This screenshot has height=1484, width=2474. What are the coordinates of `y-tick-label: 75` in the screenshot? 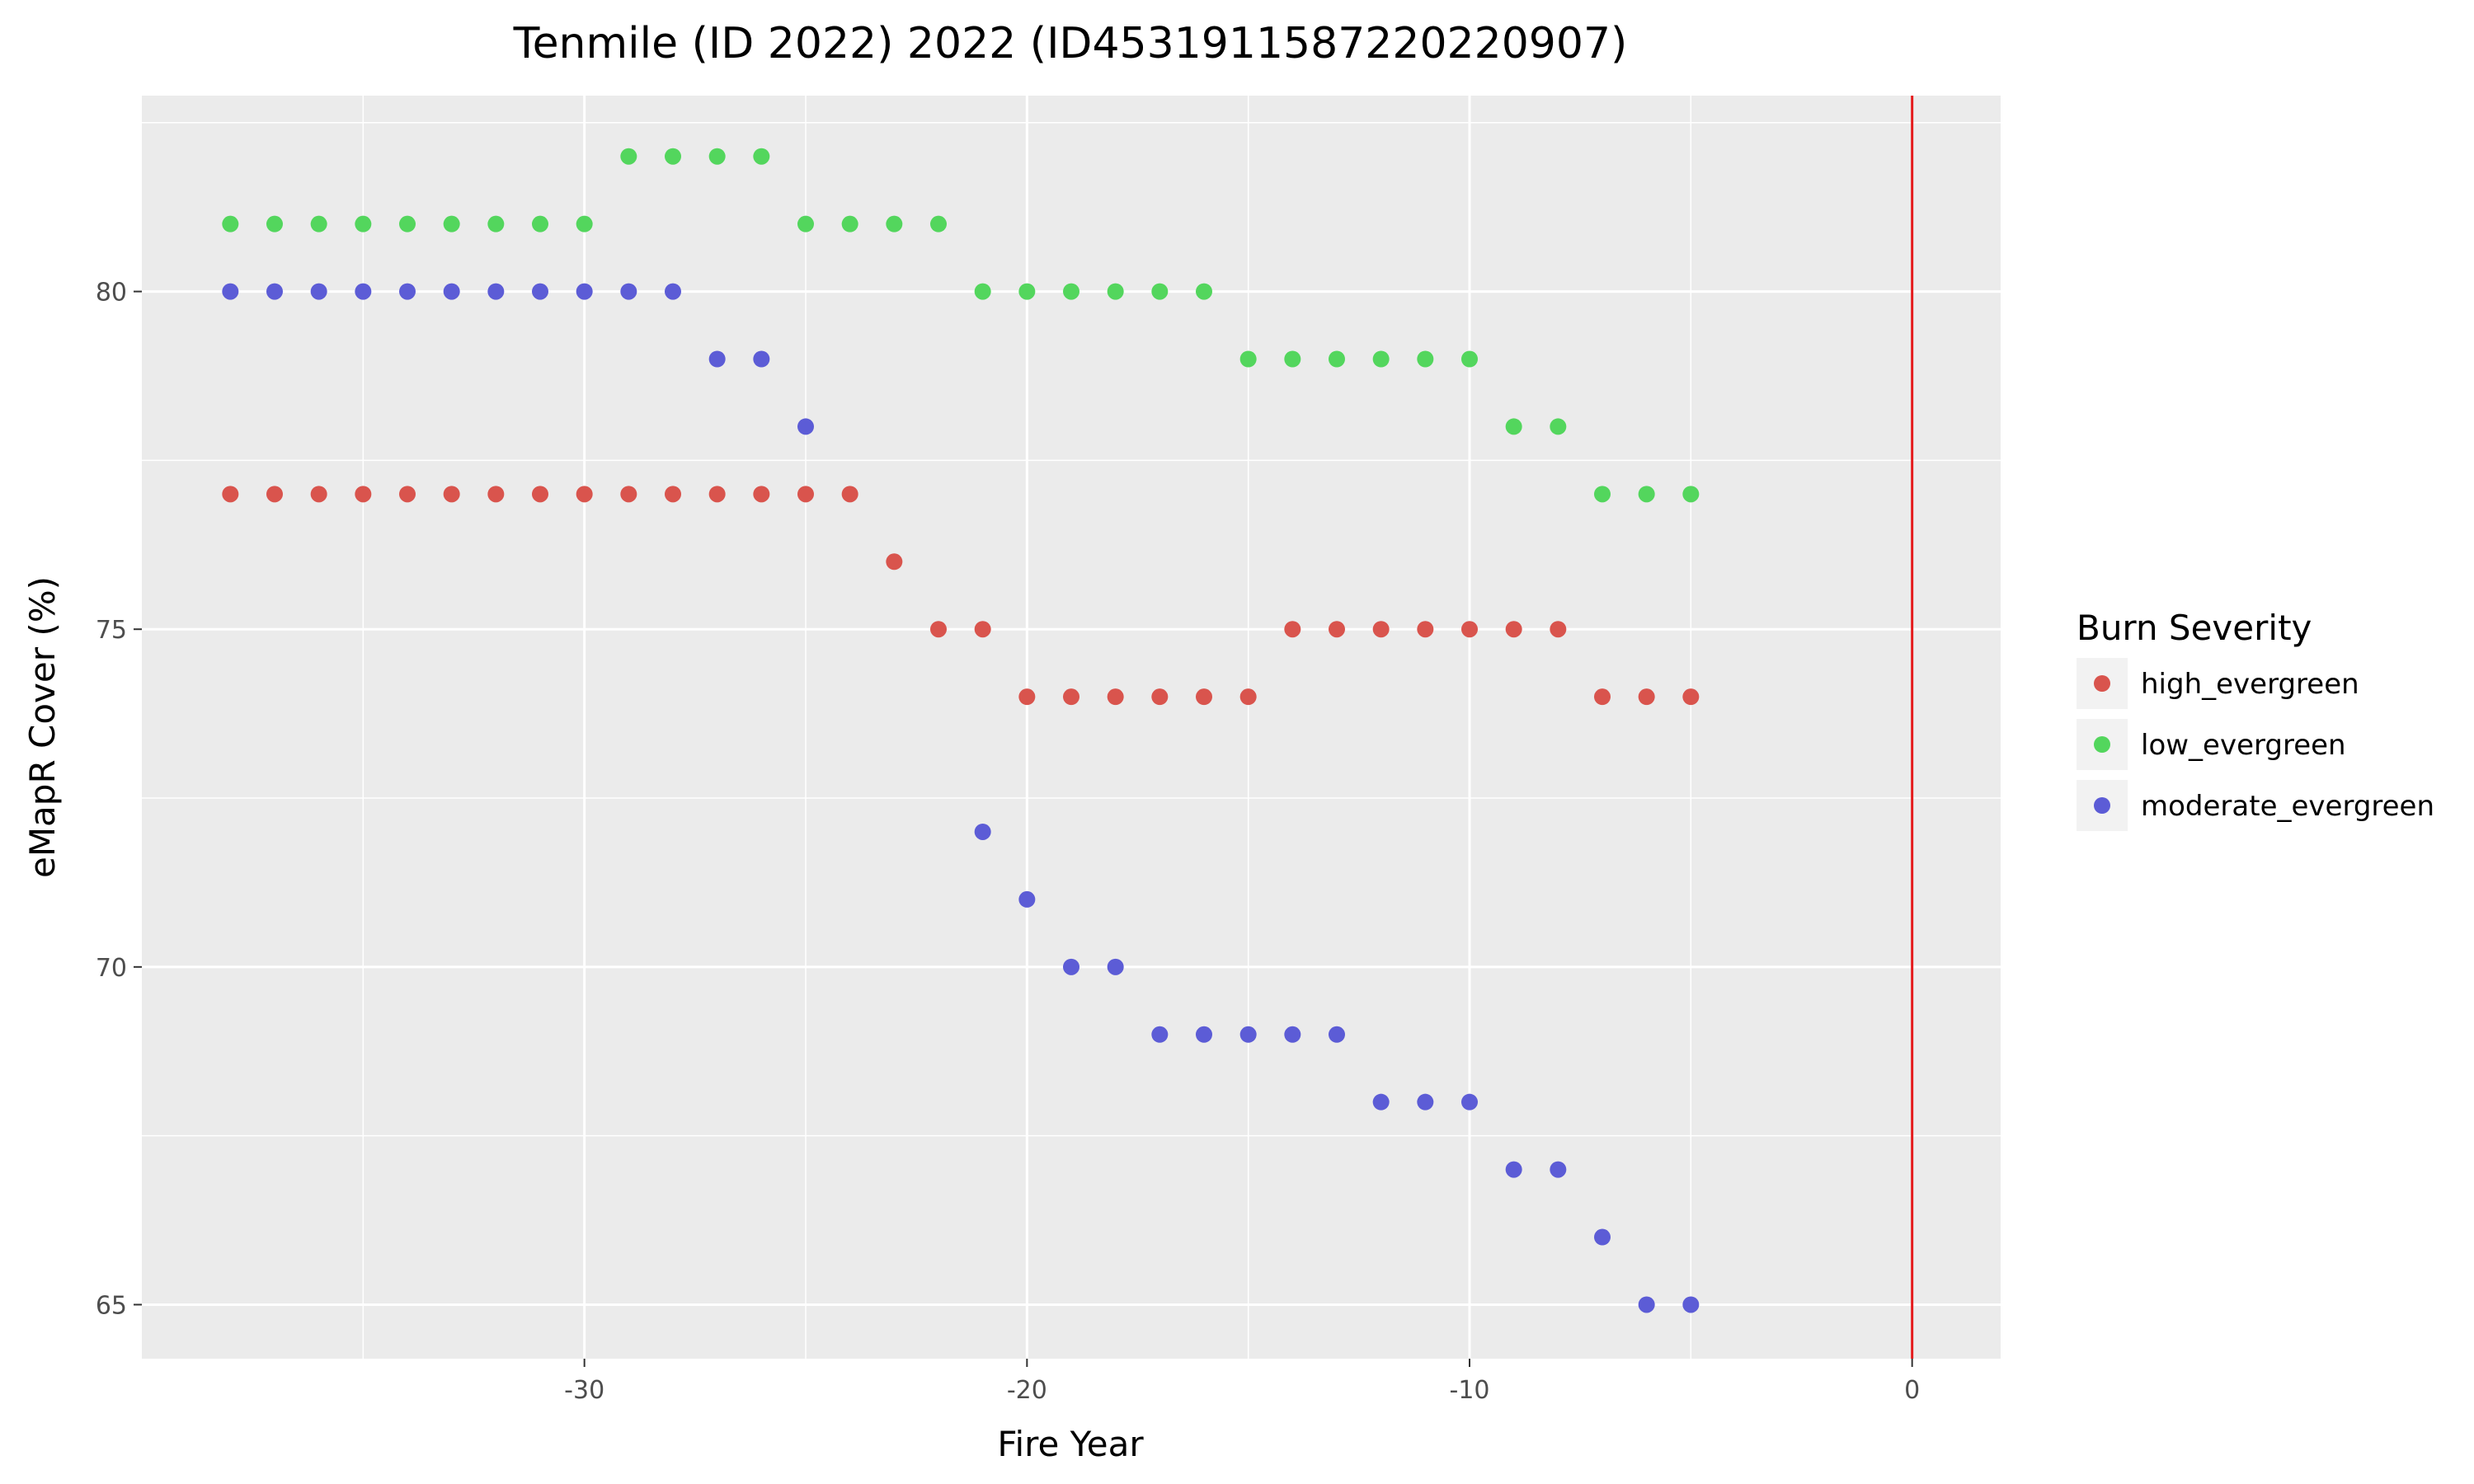 It's located at (111, 630).